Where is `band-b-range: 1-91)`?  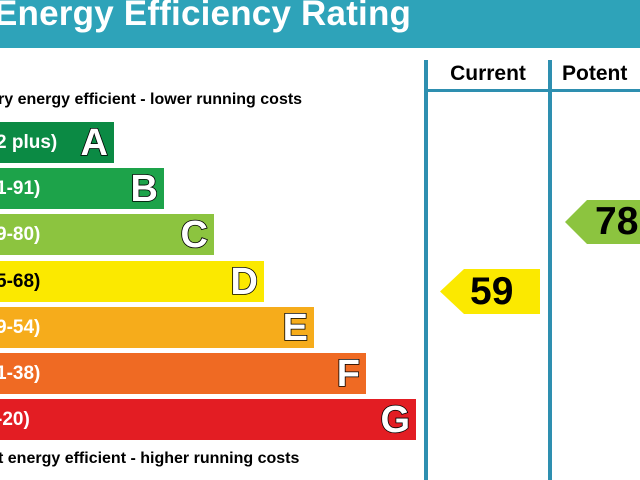
band-b-range: 1-91) is located at coordinates (20, 188).